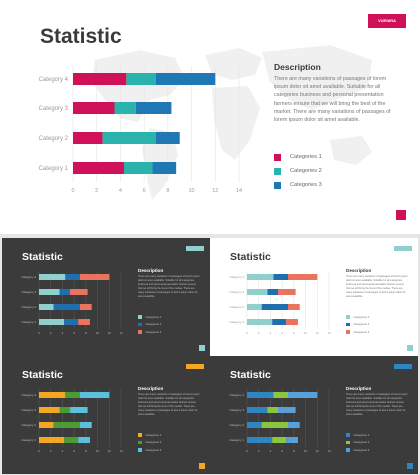  What do you see at coordinates (329, 451) in the screenshot?
I see `x-tick-label: 14` at bounding box center [329, 451].